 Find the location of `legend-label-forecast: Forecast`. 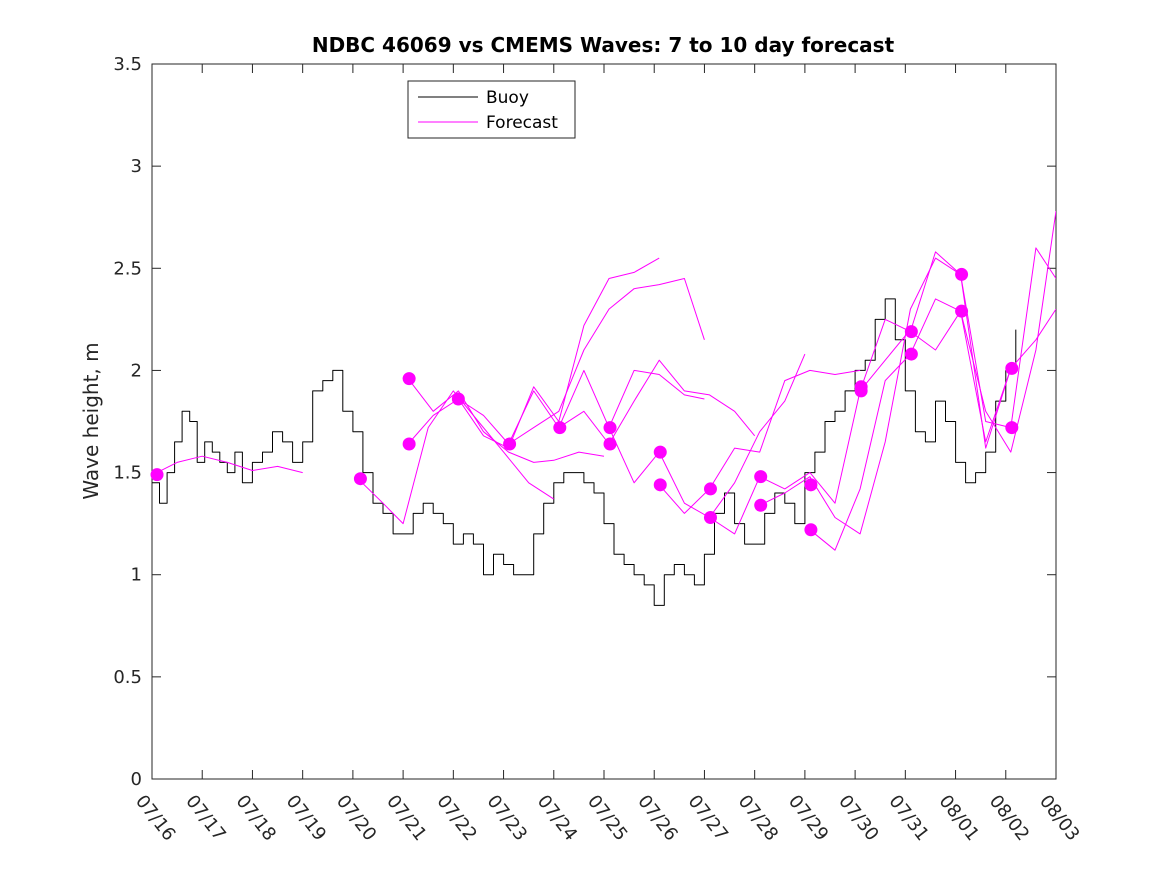

legend-label-forecast: Forecast is located at coordinates (522, 123).